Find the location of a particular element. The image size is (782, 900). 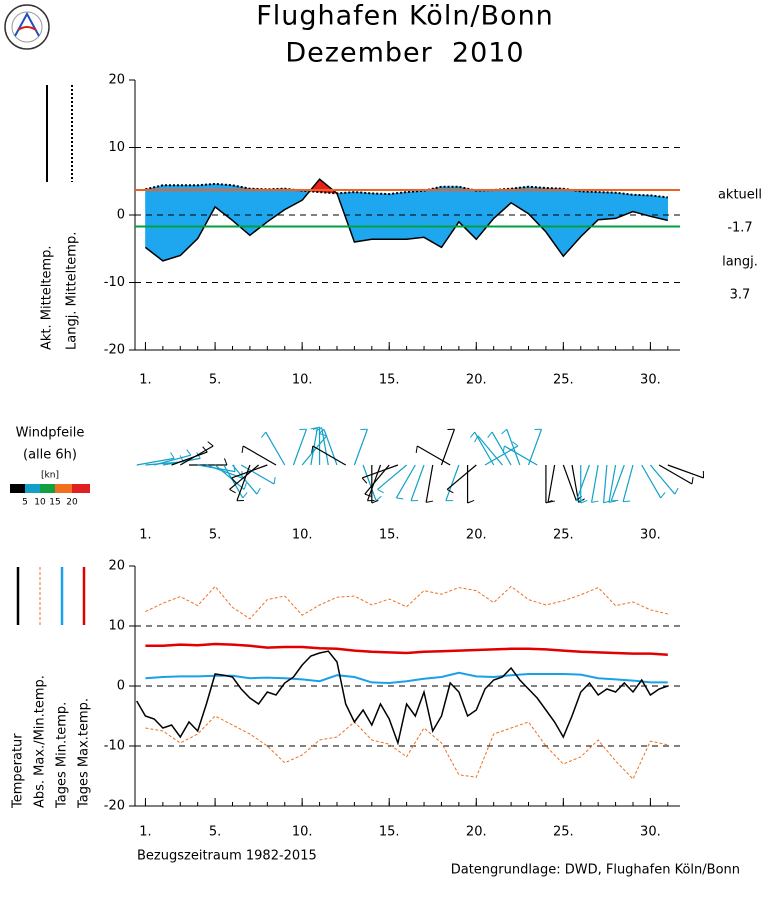

reference-value: -1.7 is located at coordinates (739, 228).